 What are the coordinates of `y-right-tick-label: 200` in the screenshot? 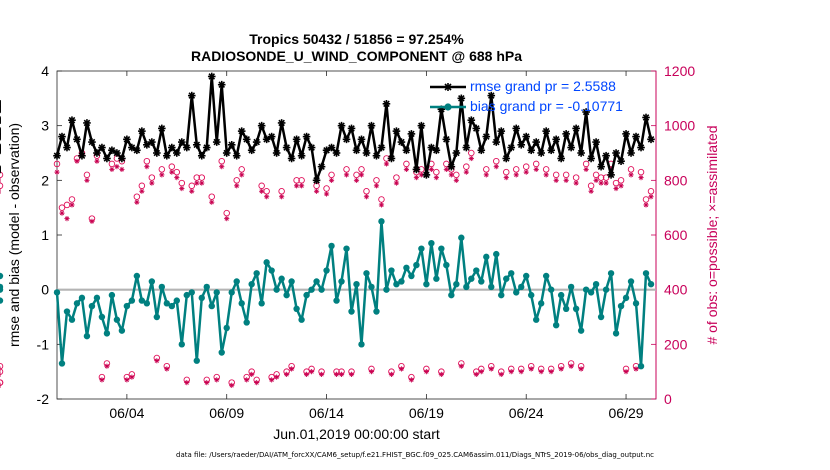 It's located at (676, 344).